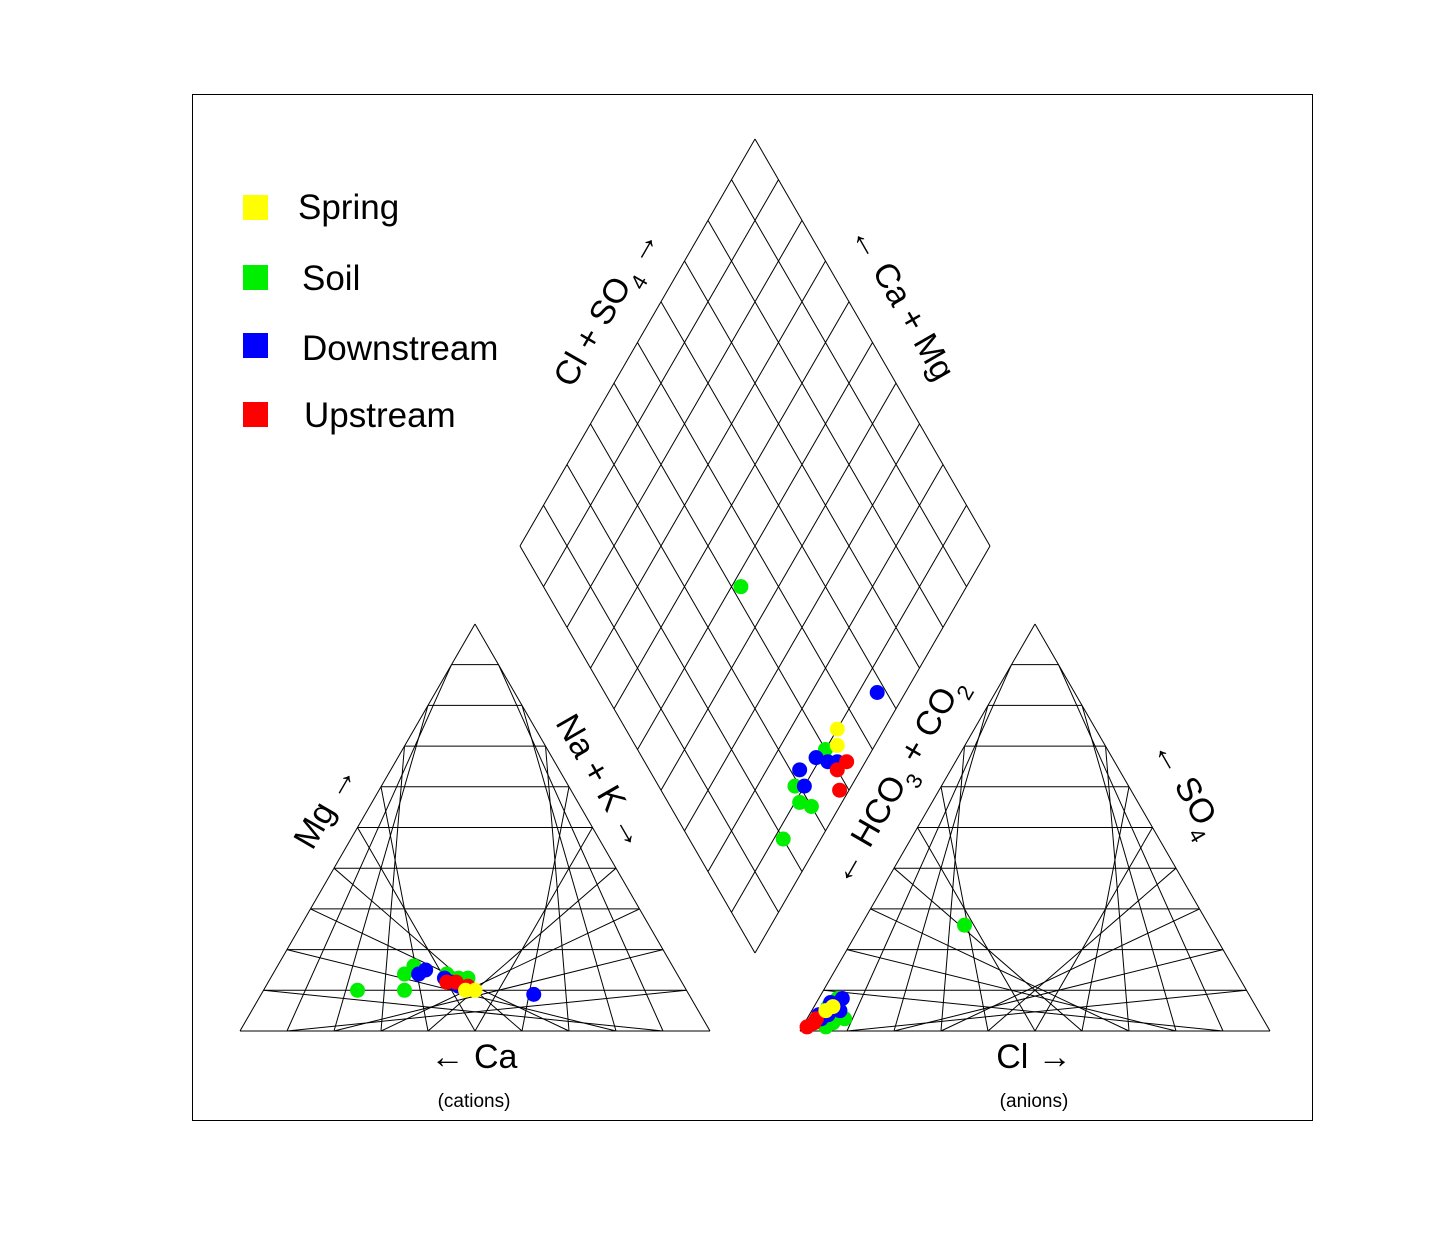 This screenshot has width=1454, height=1260. Describe the element at coordinates (1034, 1101) in the screenshot. I see `anion-caption: (anions)` at that location.